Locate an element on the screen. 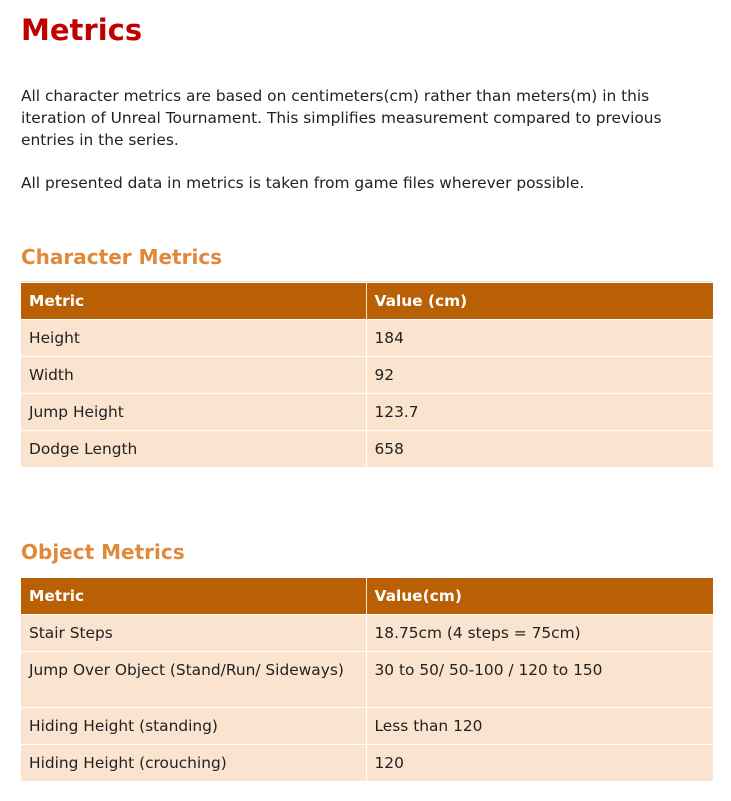  section-heading-character-metrics: Character Metrics is located at coordinates (122, 257).